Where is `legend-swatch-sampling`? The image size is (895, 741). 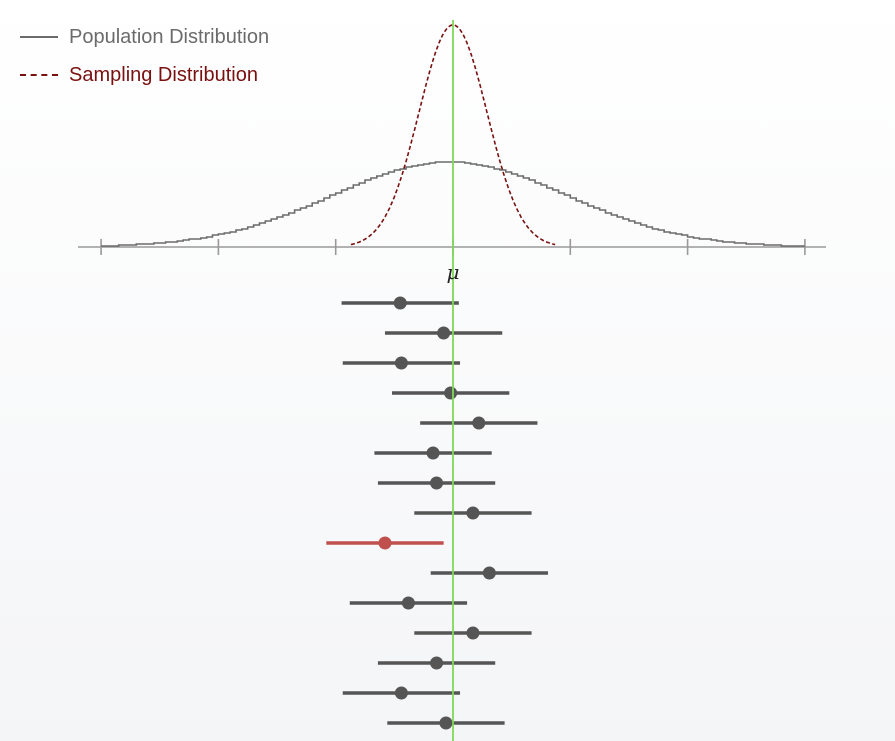
legend-swatch-sampling is located at coordinates (39, 75).